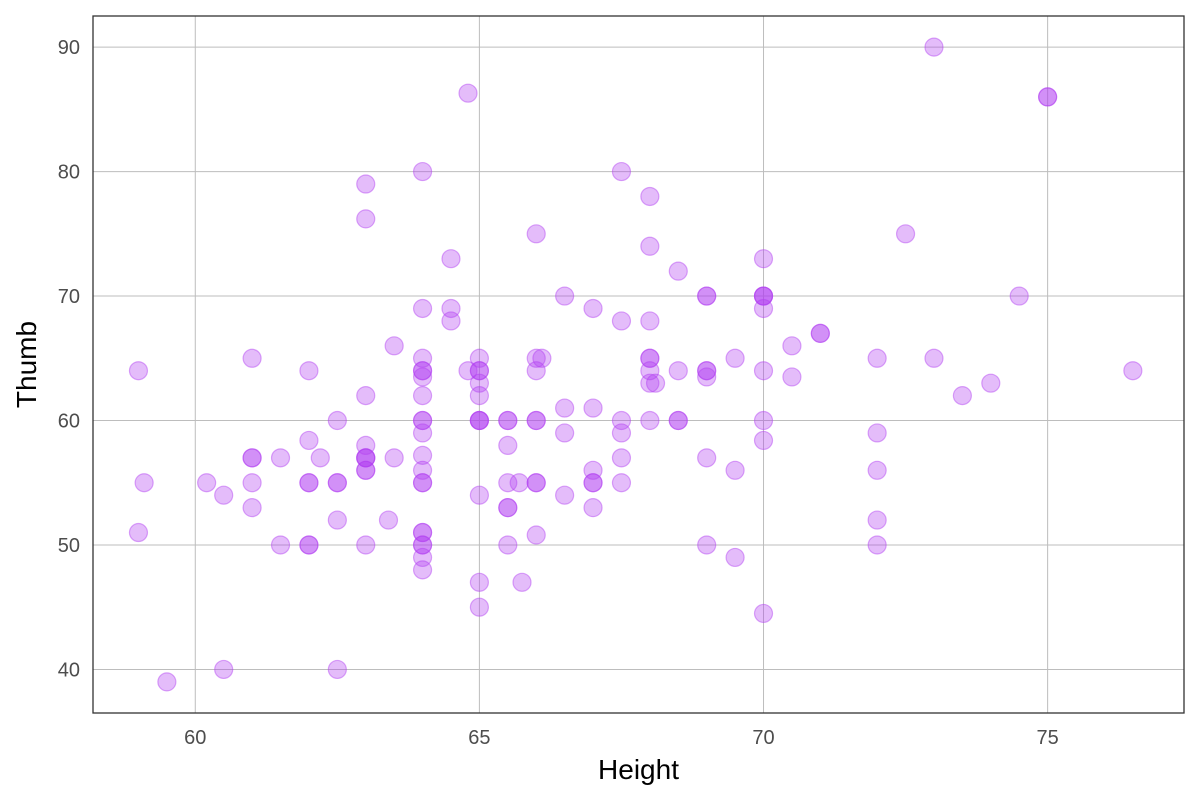 The image size is (1200, 800). Describe the element at coordinates (69, 670) in the screenshot. I see `y-tick-label: 40` at that location.